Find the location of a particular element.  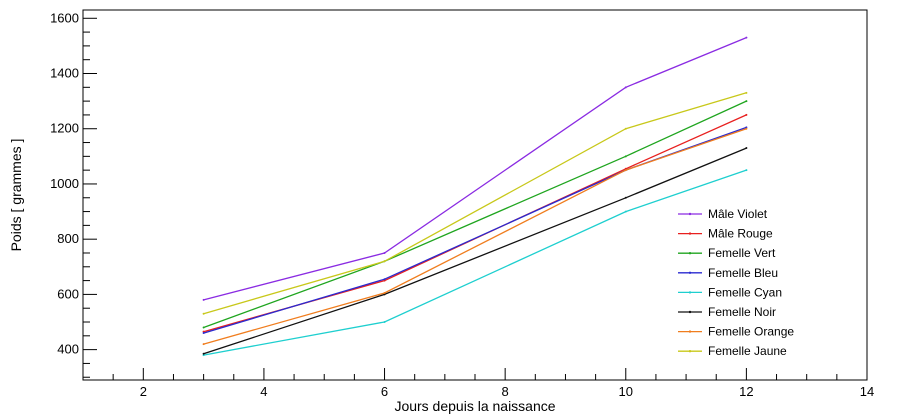

x-tick-label: 6 is located at coordinates (384, 391).